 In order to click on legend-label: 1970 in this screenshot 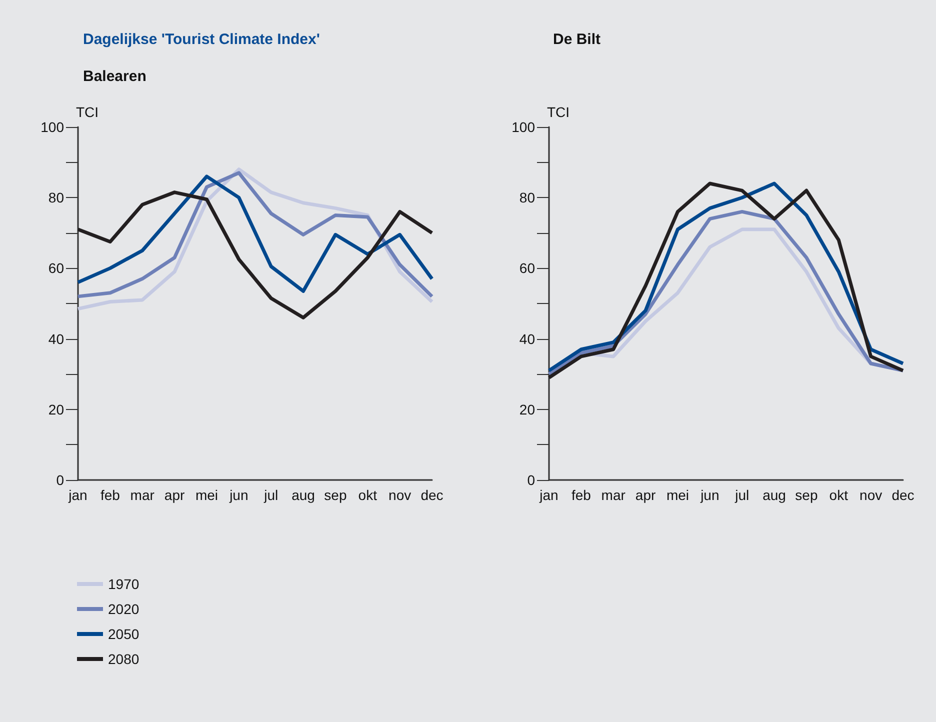, I will do `click(124, 584)`.